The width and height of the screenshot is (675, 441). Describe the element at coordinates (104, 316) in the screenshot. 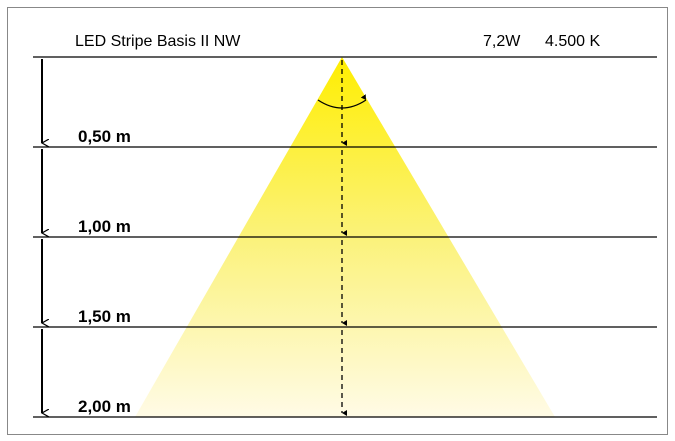

I see `distance-label: 1,50 m` at that location.